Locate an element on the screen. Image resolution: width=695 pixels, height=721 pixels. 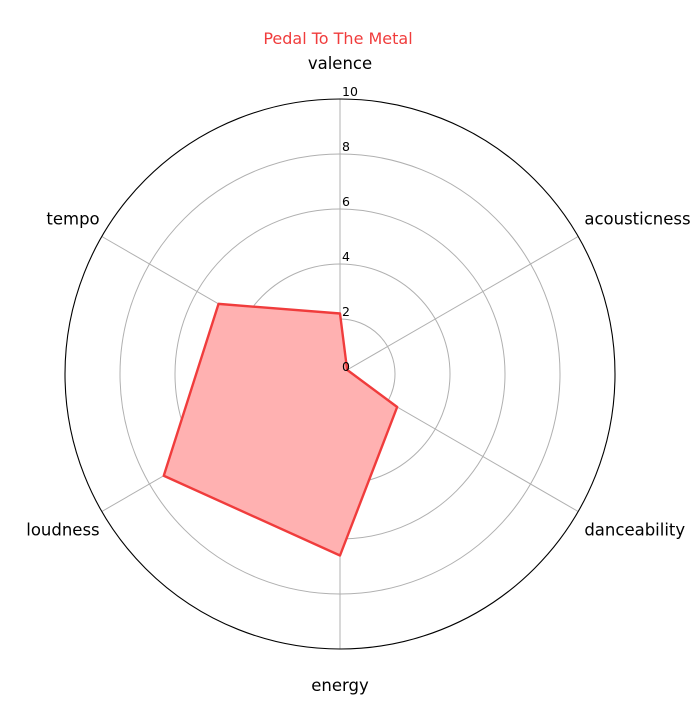
series-layer is located at coordinates (280, 429).